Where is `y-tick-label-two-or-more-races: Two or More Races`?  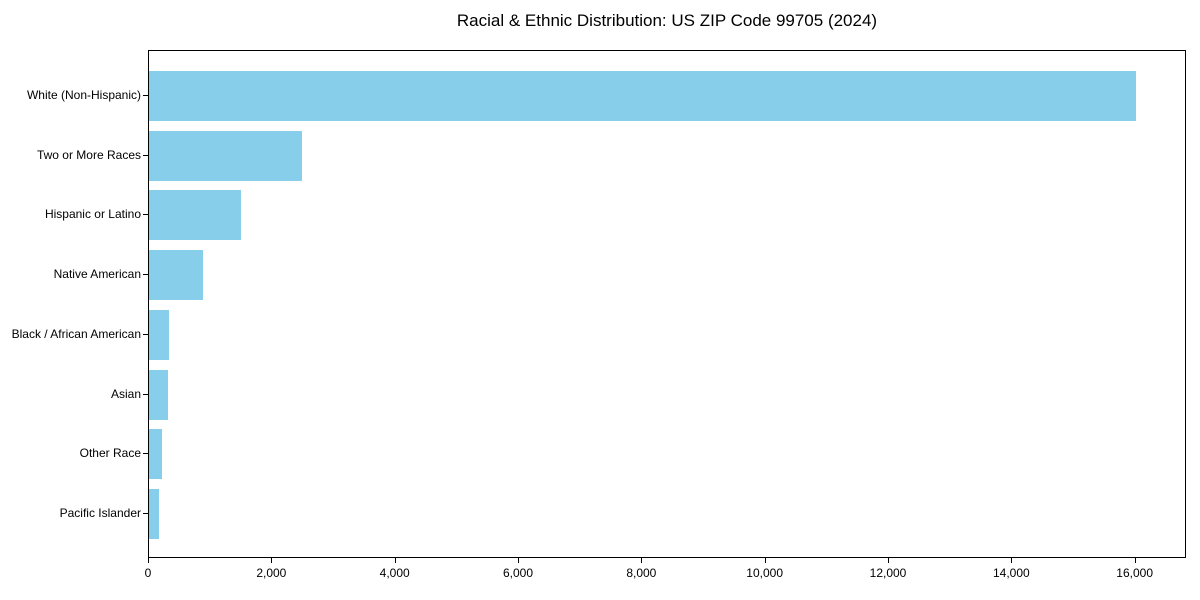
y-tick-label-two-or-more-races: Two or More Races is located at coordinates (88, 154).